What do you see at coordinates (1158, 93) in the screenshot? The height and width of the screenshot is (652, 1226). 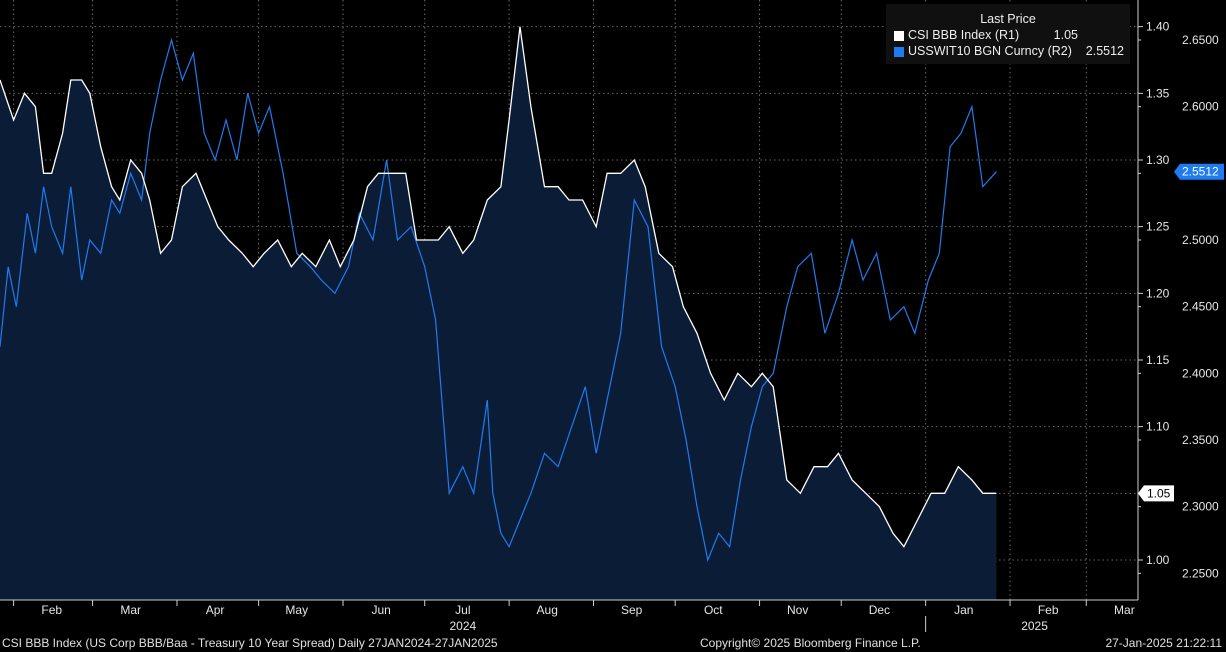 I see `y1-tick-label: 1.35` at bounding box center [1158, 93].